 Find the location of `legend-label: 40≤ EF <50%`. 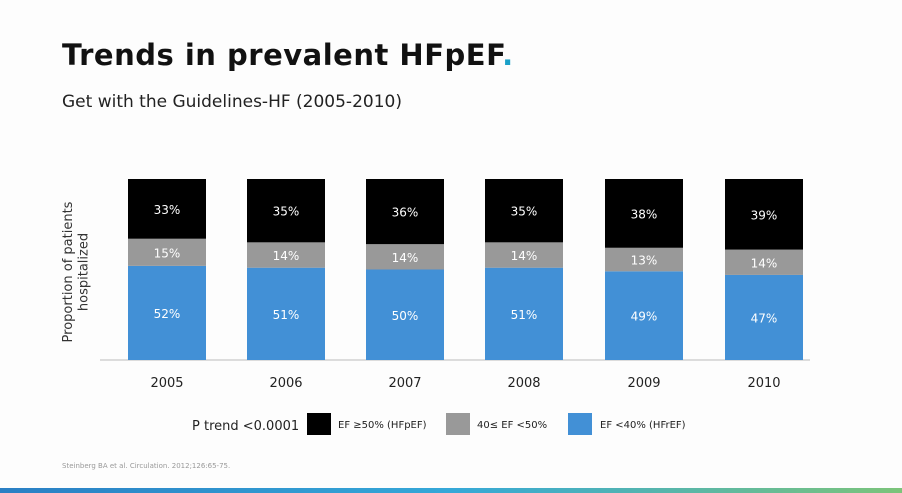

legend-label: 40≤ EF <50% is located at coordinates (512, 425).